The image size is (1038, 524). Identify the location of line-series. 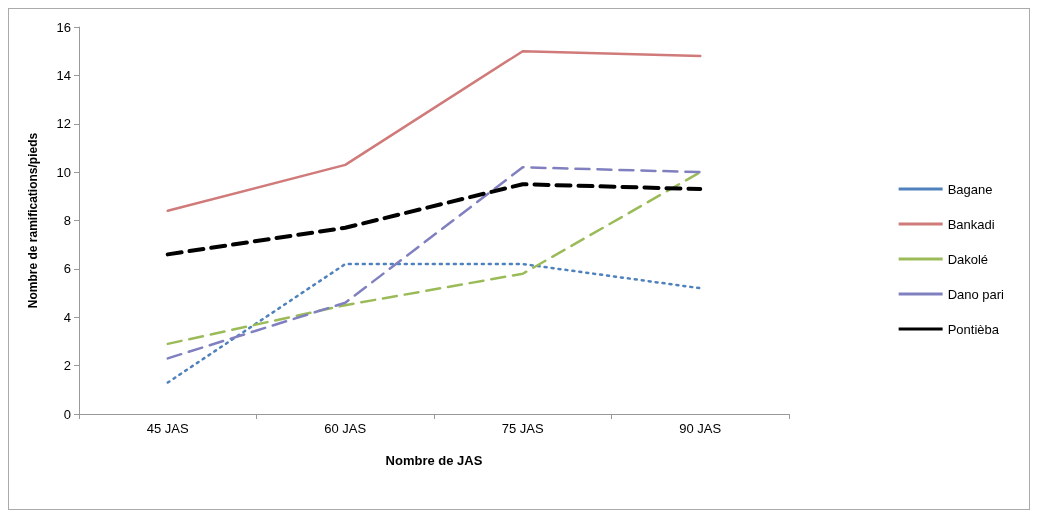
(434, 219).